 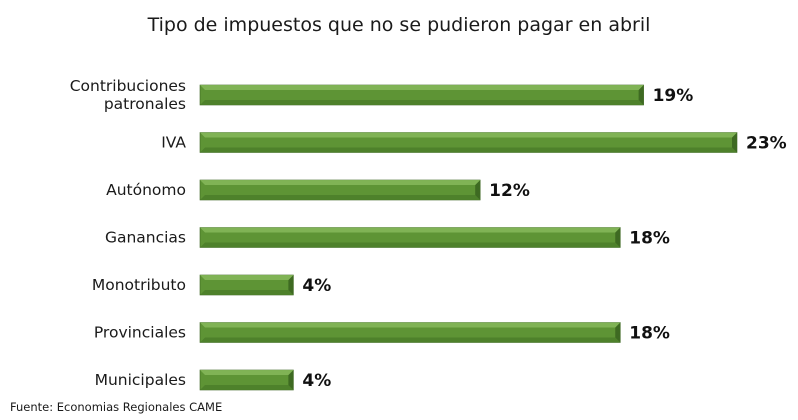 I want to click on category-label: Autónomo, so click(x=146, y=190).